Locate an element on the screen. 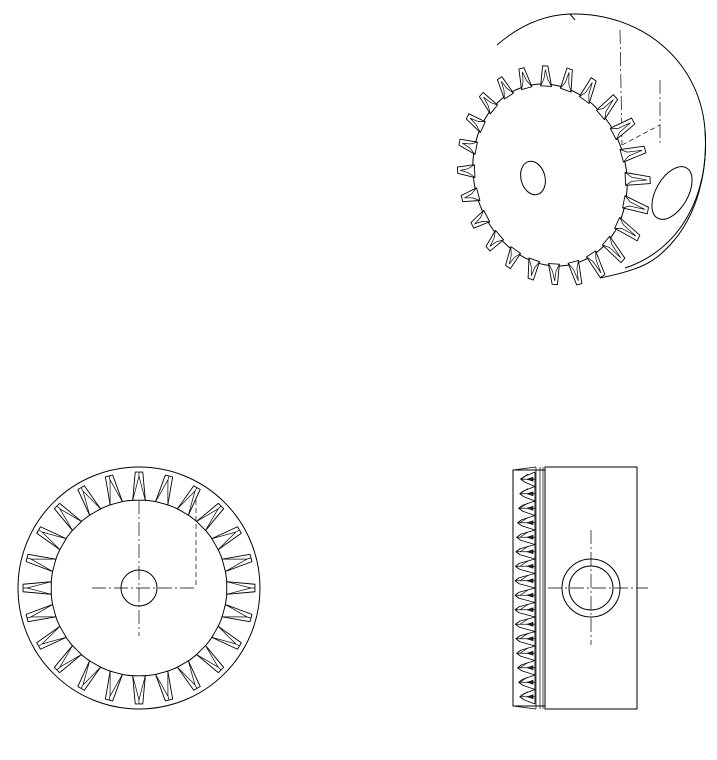 The image size is (717, 760). iso-gear-teeth is located at coordinates (553, 175).